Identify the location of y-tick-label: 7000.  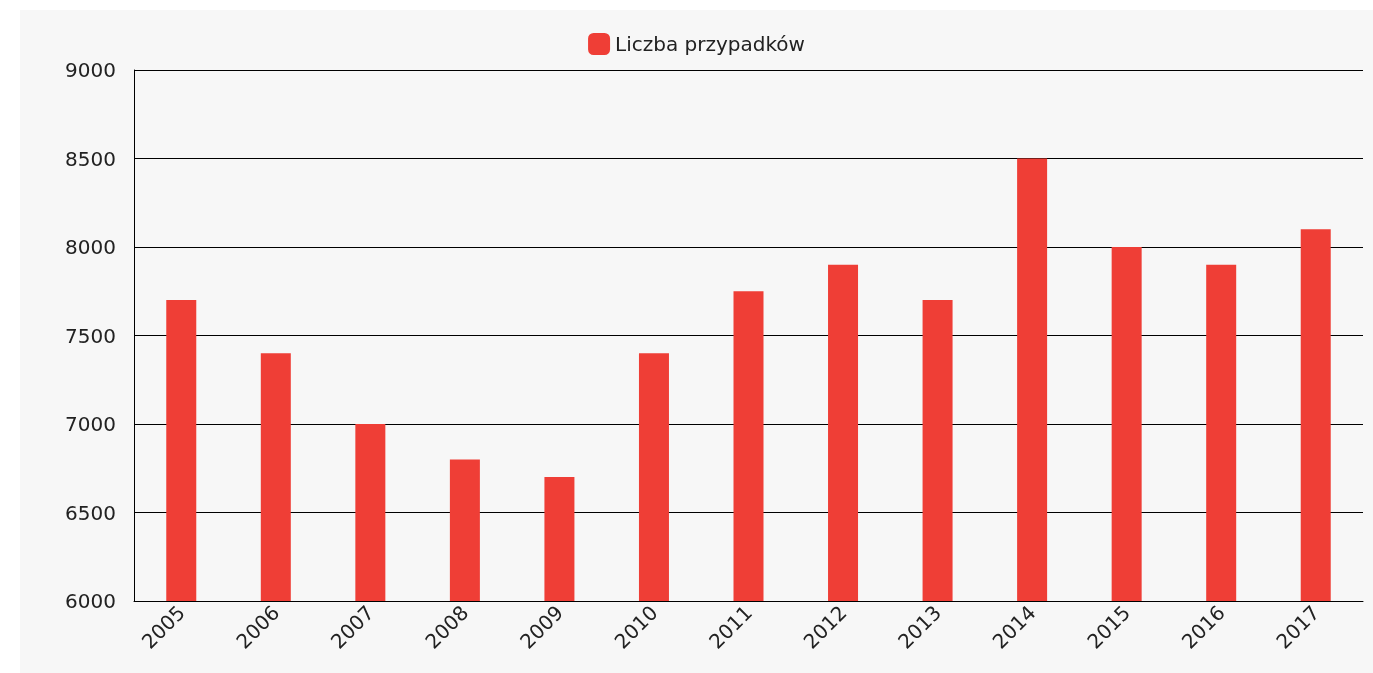
(90, 424).